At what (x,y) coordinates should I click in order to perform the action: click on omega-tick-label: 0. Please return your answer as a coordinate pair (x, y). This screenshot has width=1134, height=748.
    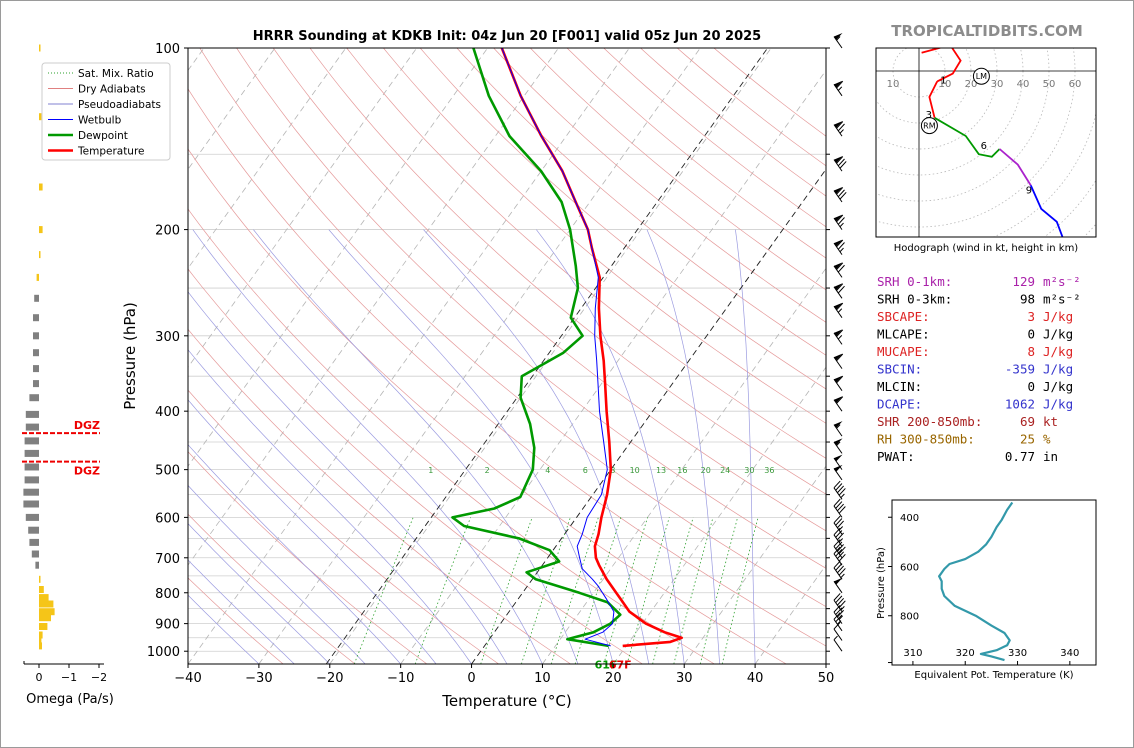
    Looking at the image, I should click on (39, 677).